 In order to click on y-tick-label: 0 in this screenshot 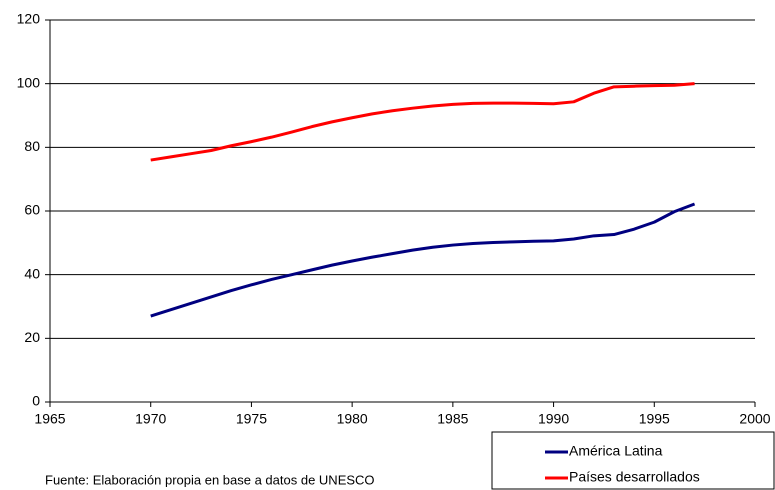, I will do `click(36, 401)`.